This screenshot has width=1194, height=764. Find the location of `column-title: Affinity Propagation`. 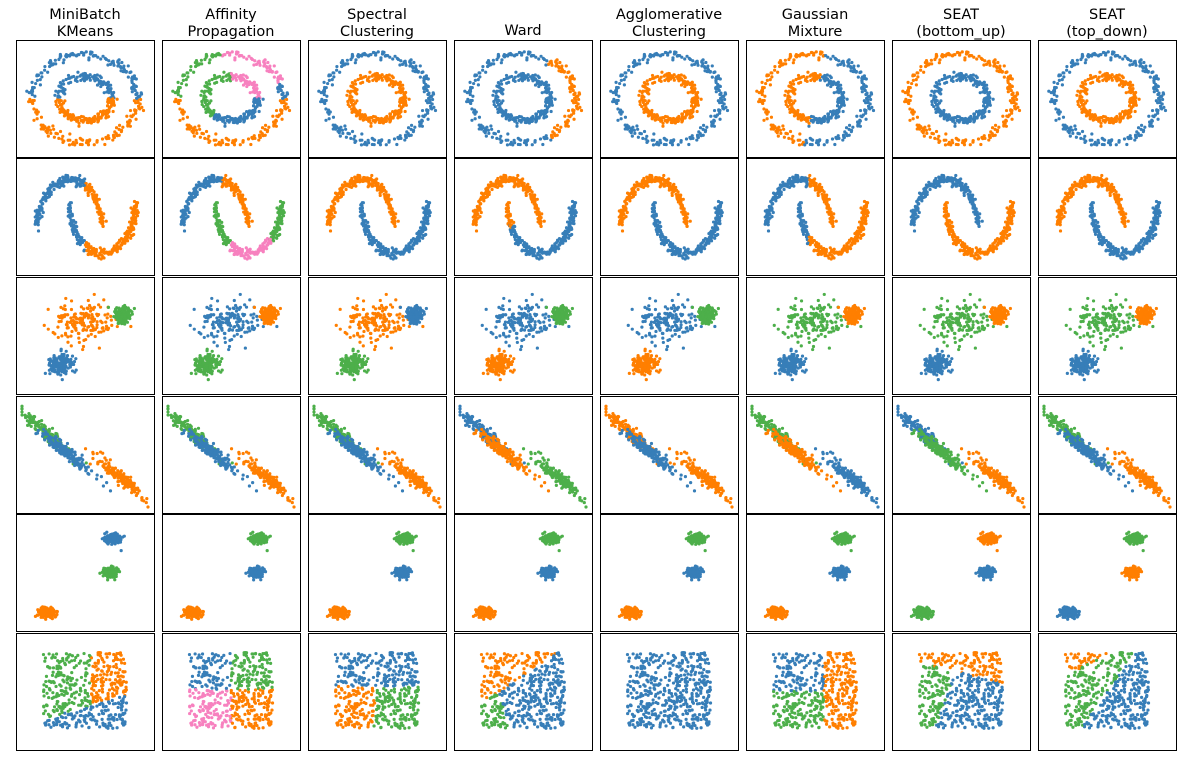

column-title: Affinity Propagation is located at coordinates (231, 23).